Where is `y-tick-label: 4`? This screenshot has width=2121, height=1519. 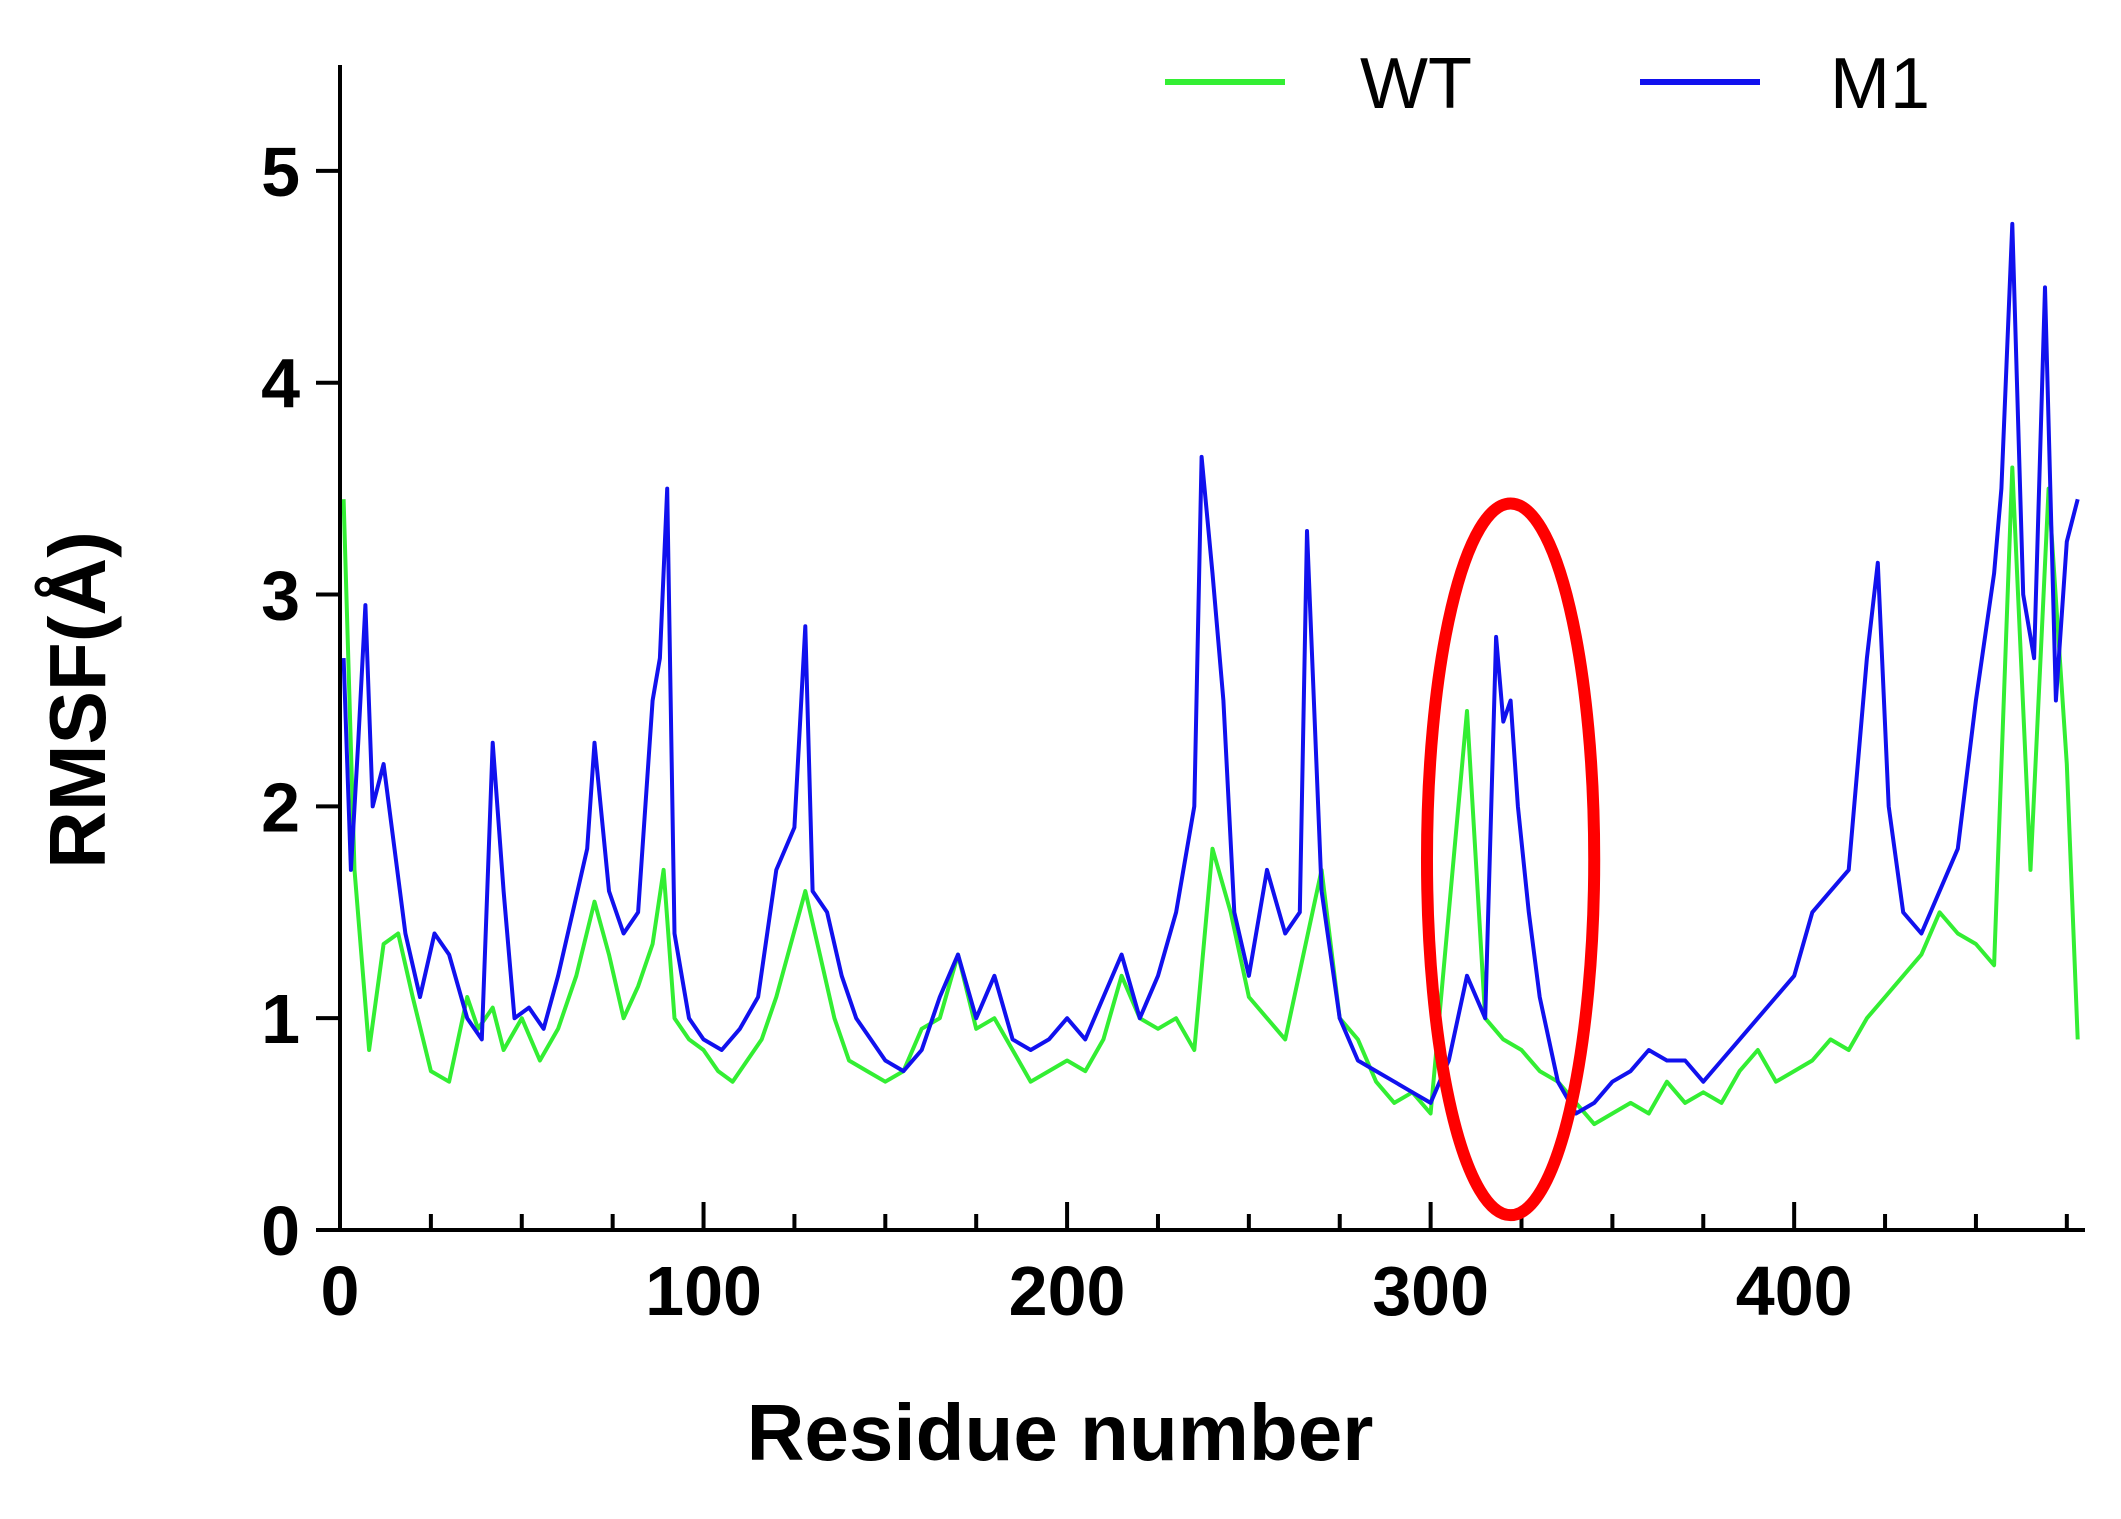
y-tick-label: 4 is located at coordinates (280, 384).